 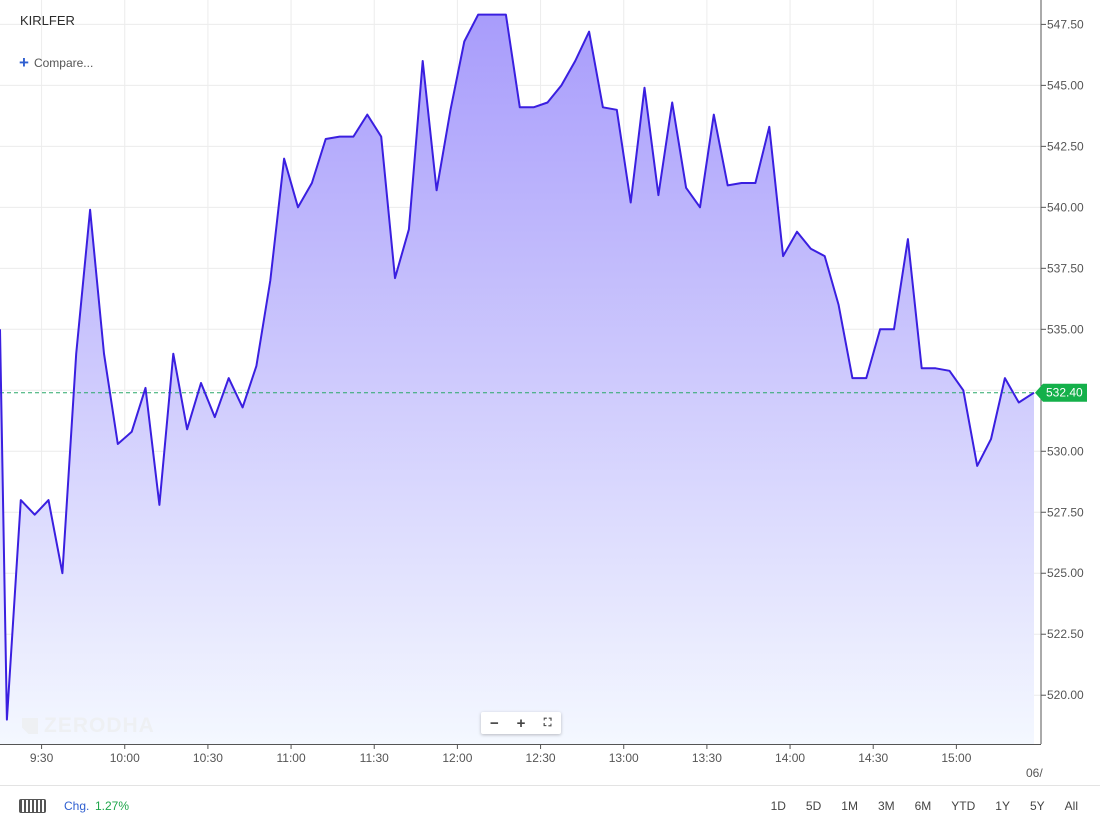 I want to click on range-button-ytd: YTD, so click(x=963, y=806).